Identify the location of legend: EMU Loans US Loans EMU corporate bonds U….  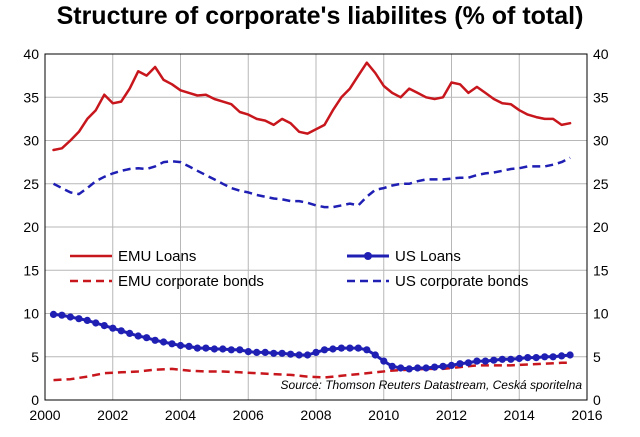
(299, 269).